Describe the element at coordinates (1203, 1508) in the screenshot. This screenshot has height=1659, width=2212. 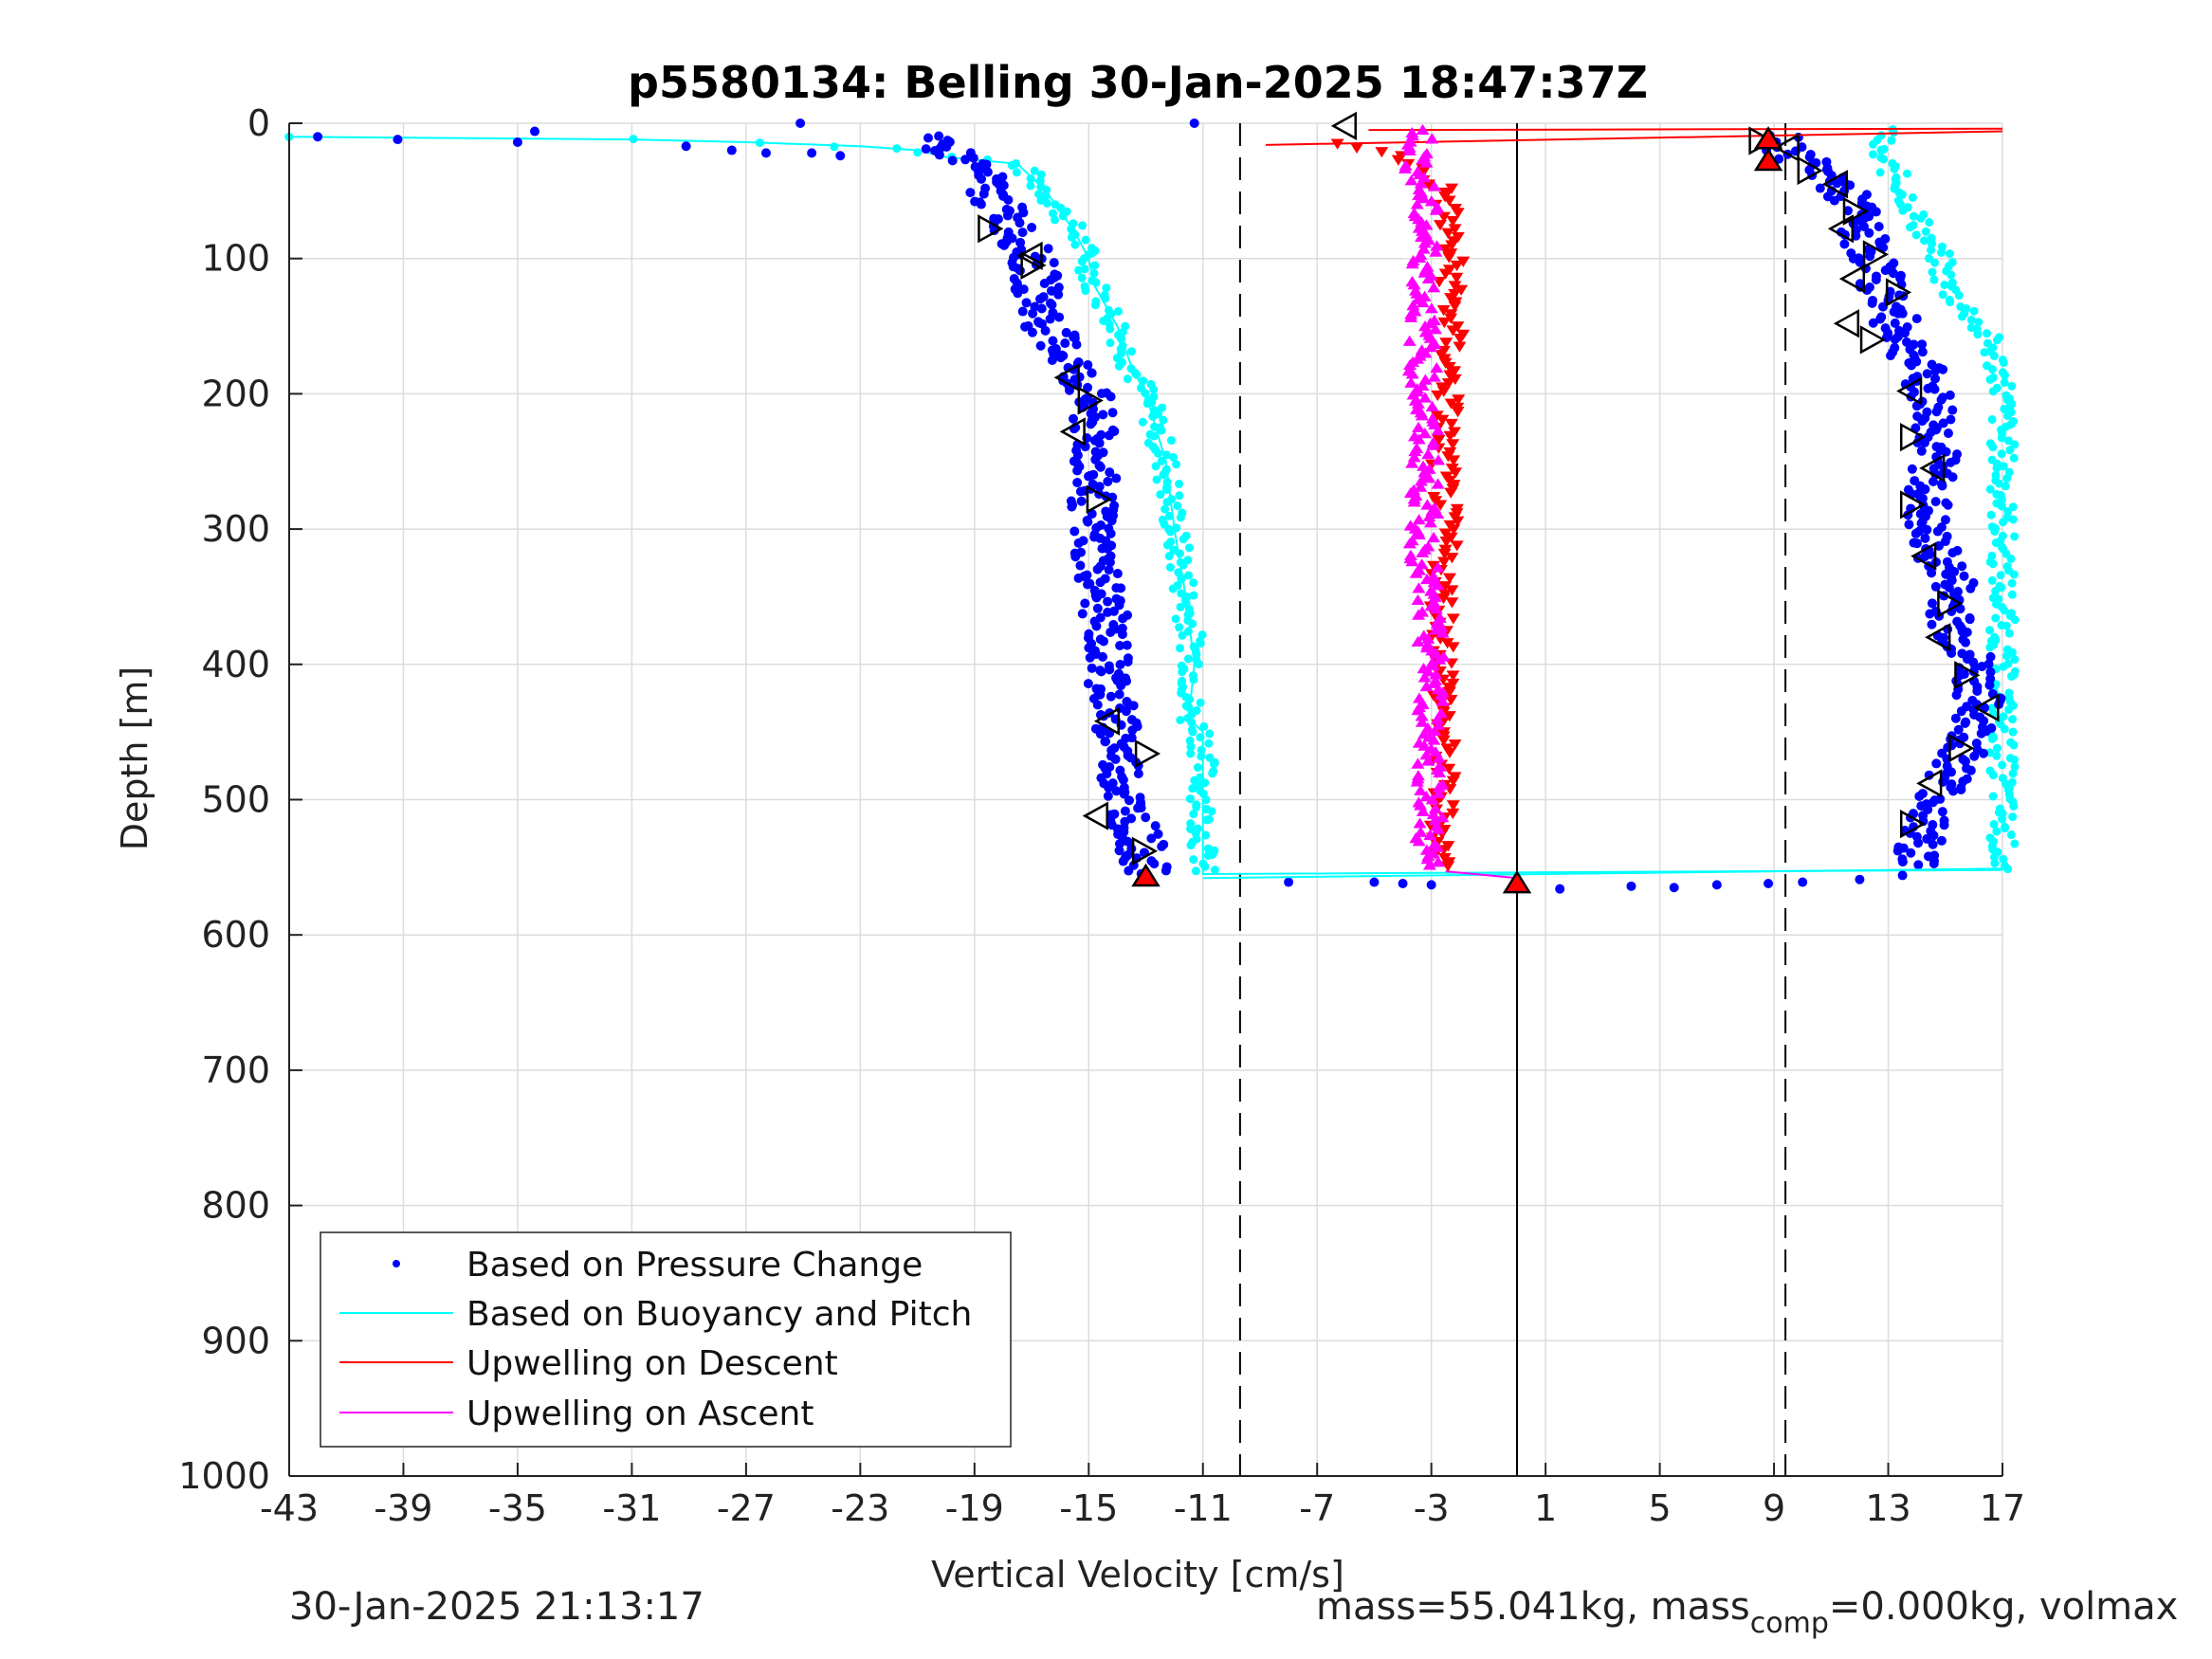
I see `x-tick-label: -11` at that location.